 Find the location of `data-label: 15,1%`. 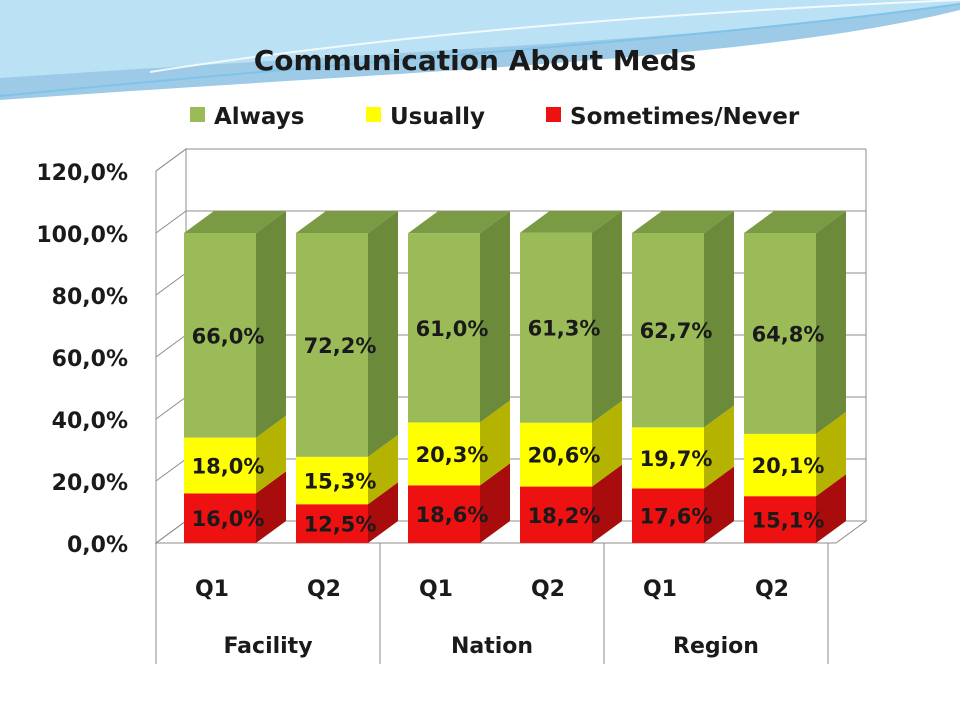

data-label: 15,1% is located at coordinates (788, 521).